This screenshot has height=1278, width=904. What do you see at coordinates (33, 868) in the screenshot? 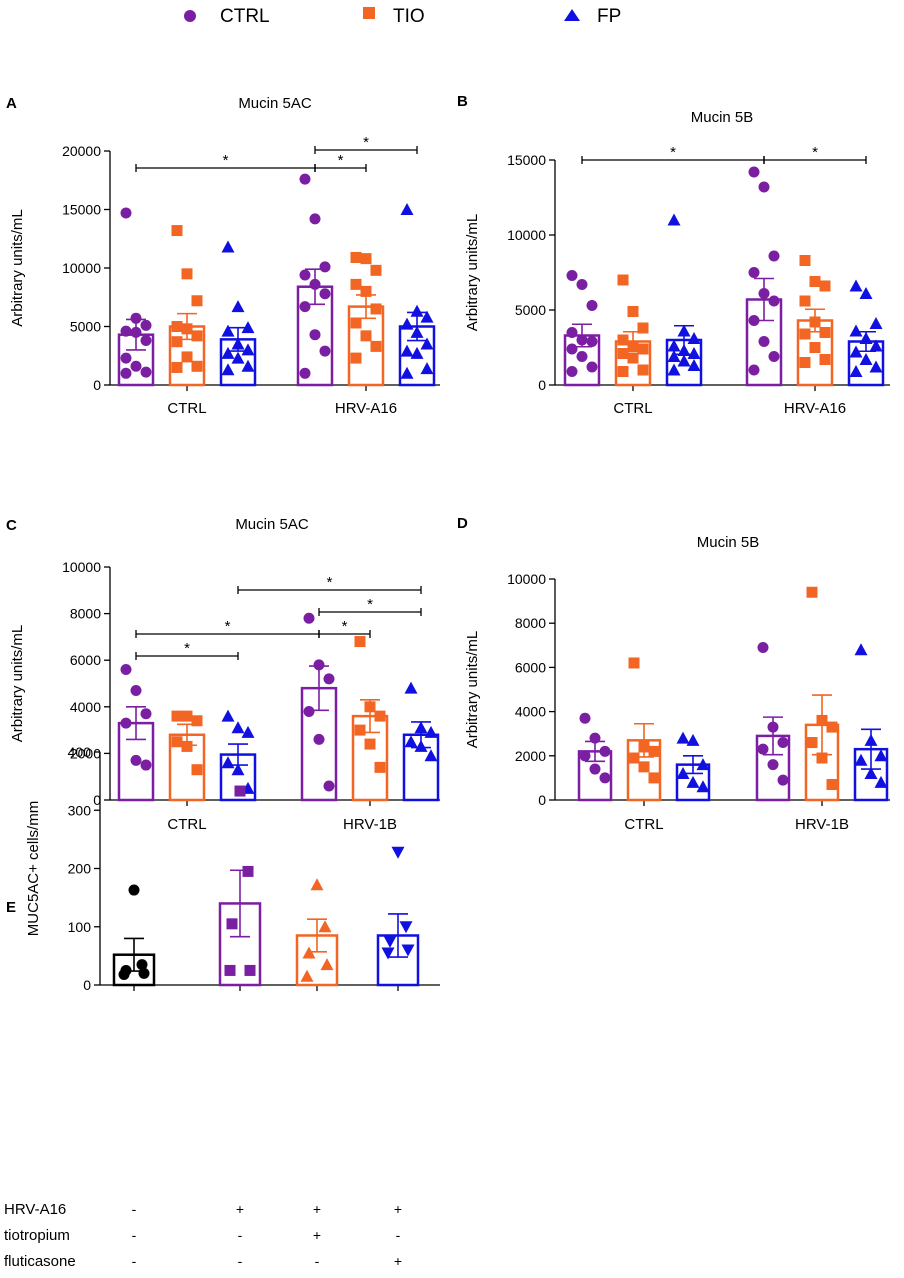
I see `panel-e-y-label: MUC5AC+ cells/mm` at bounding box center [33, 868].